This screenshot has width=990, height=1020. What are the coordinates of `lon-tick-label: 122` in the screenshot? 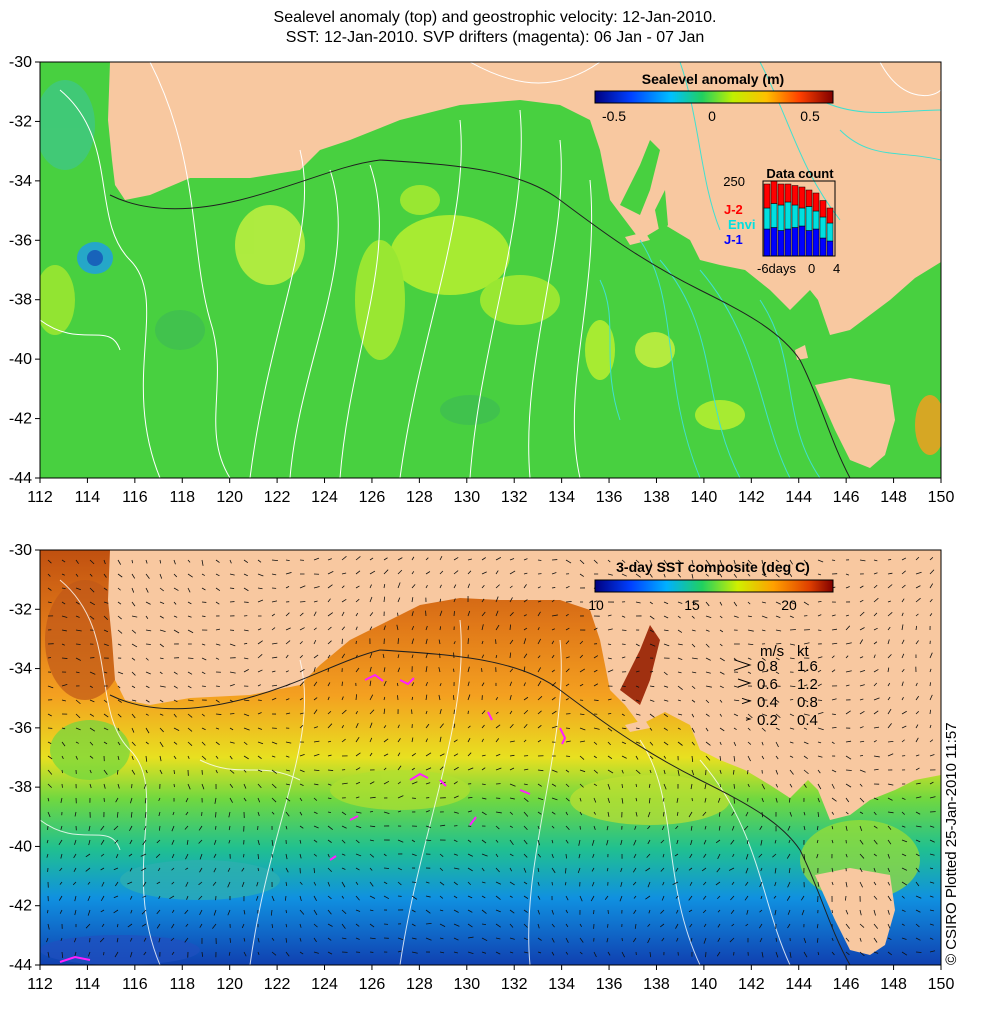 It's located at (277, 984).